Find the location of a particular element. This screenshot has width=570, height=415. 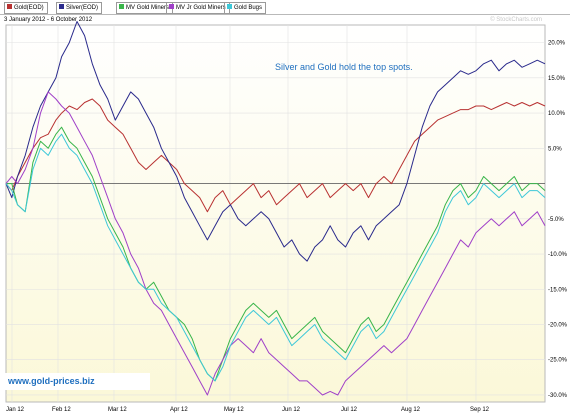

legend-label: Gold(EOD) is located at coordinates (29, 8).